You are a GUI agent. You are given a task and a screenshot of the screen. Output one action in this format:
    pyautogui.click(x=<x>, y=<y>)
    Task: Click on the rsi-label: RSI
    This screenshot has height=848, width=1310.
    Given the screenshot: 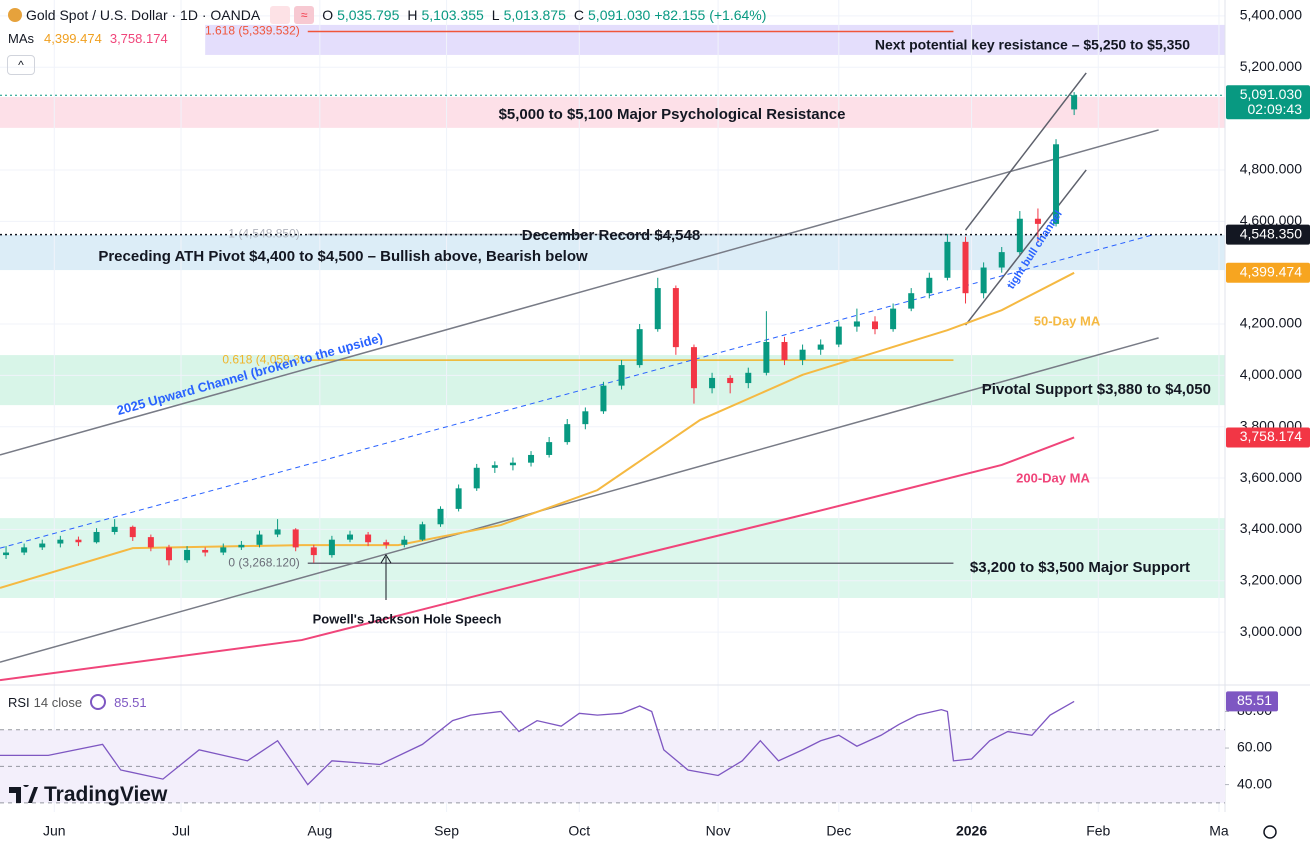 What is the action you would take?
    pyautogui.click(x=19, y=702)
    